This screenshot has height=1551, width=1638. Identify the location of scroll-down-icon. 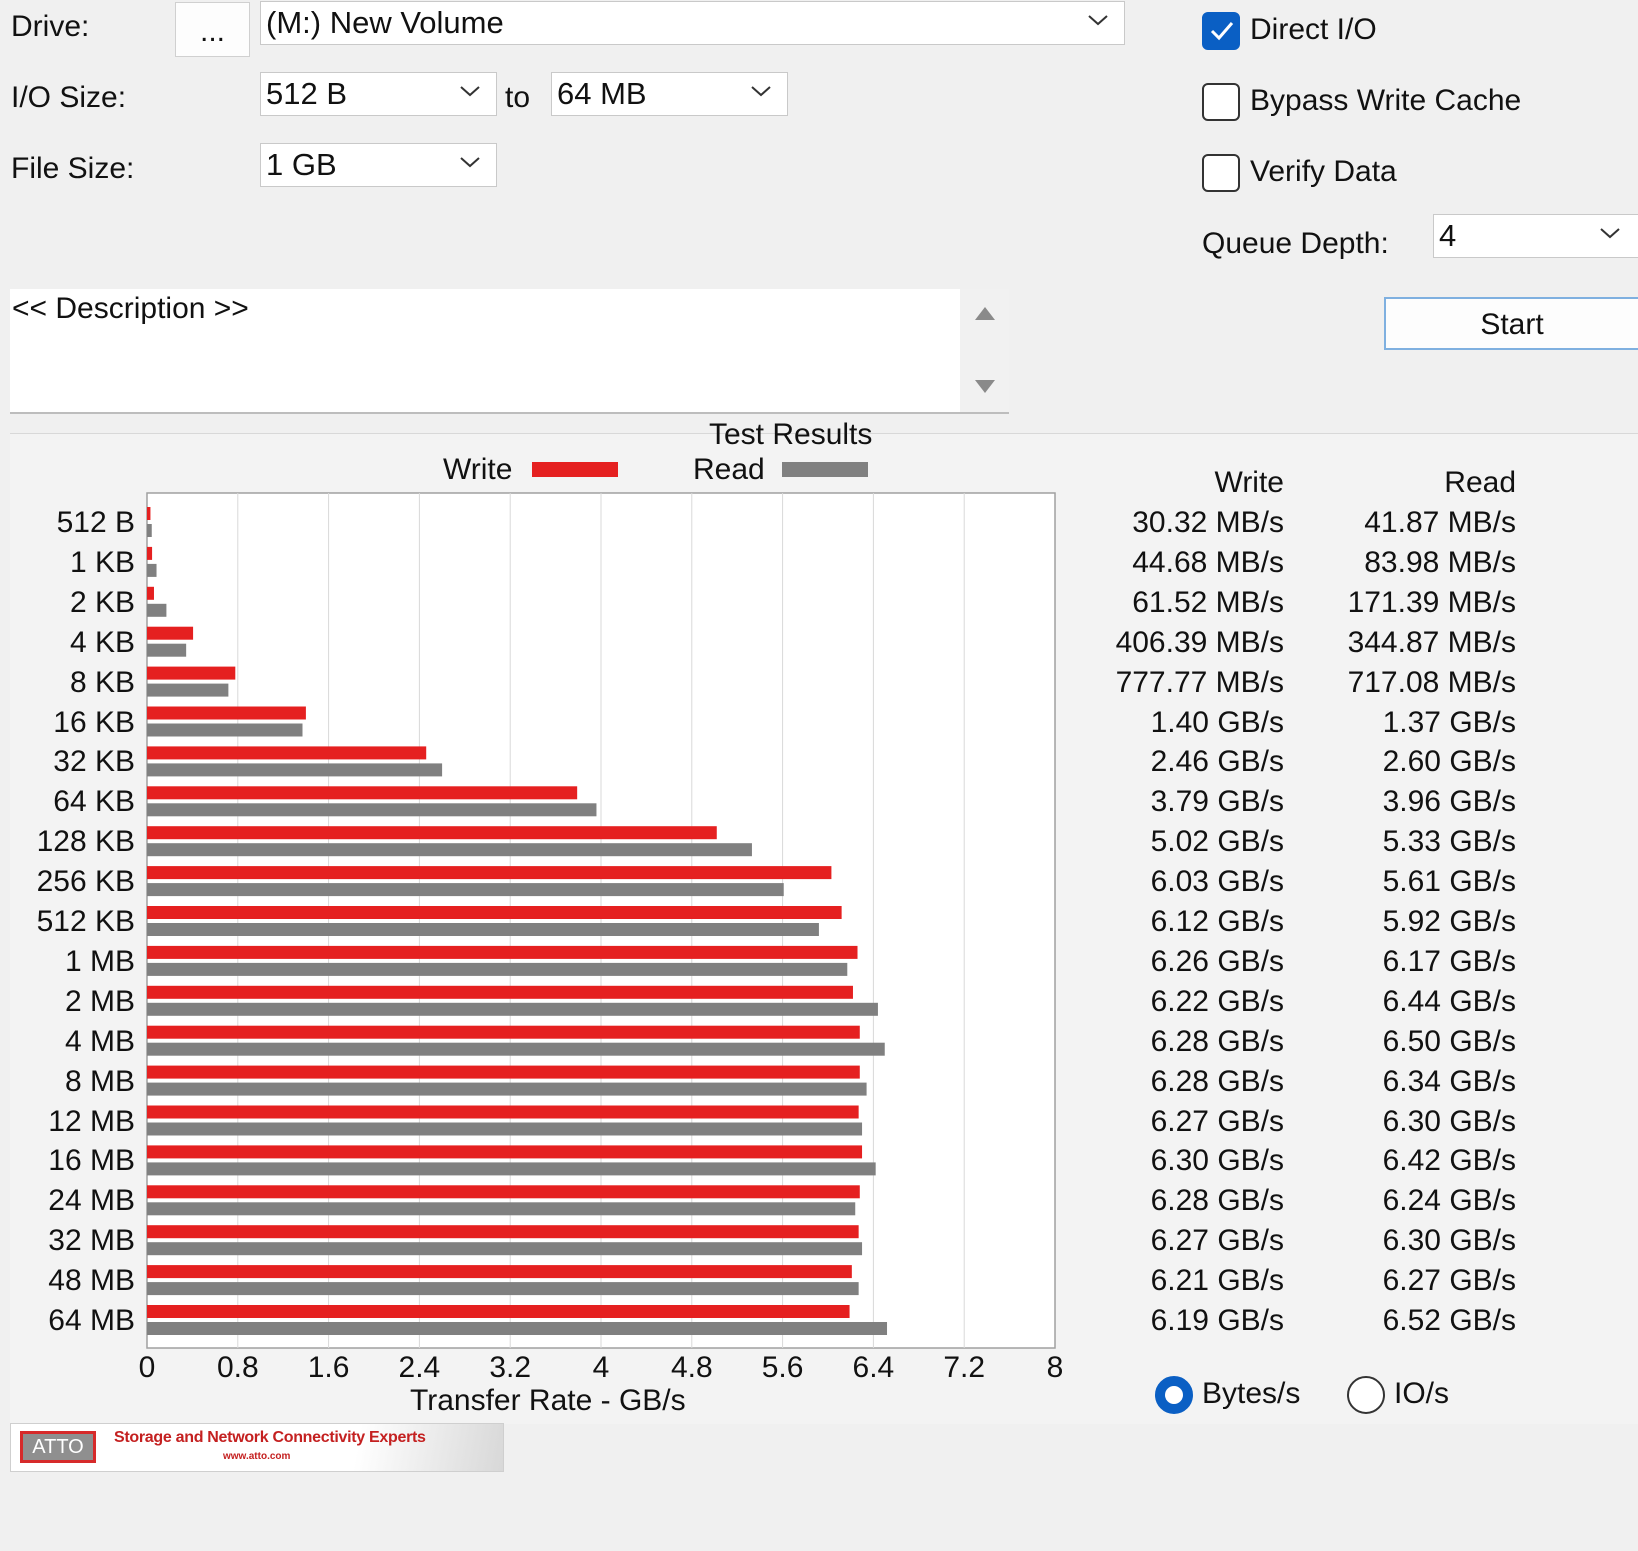
(985, 387).